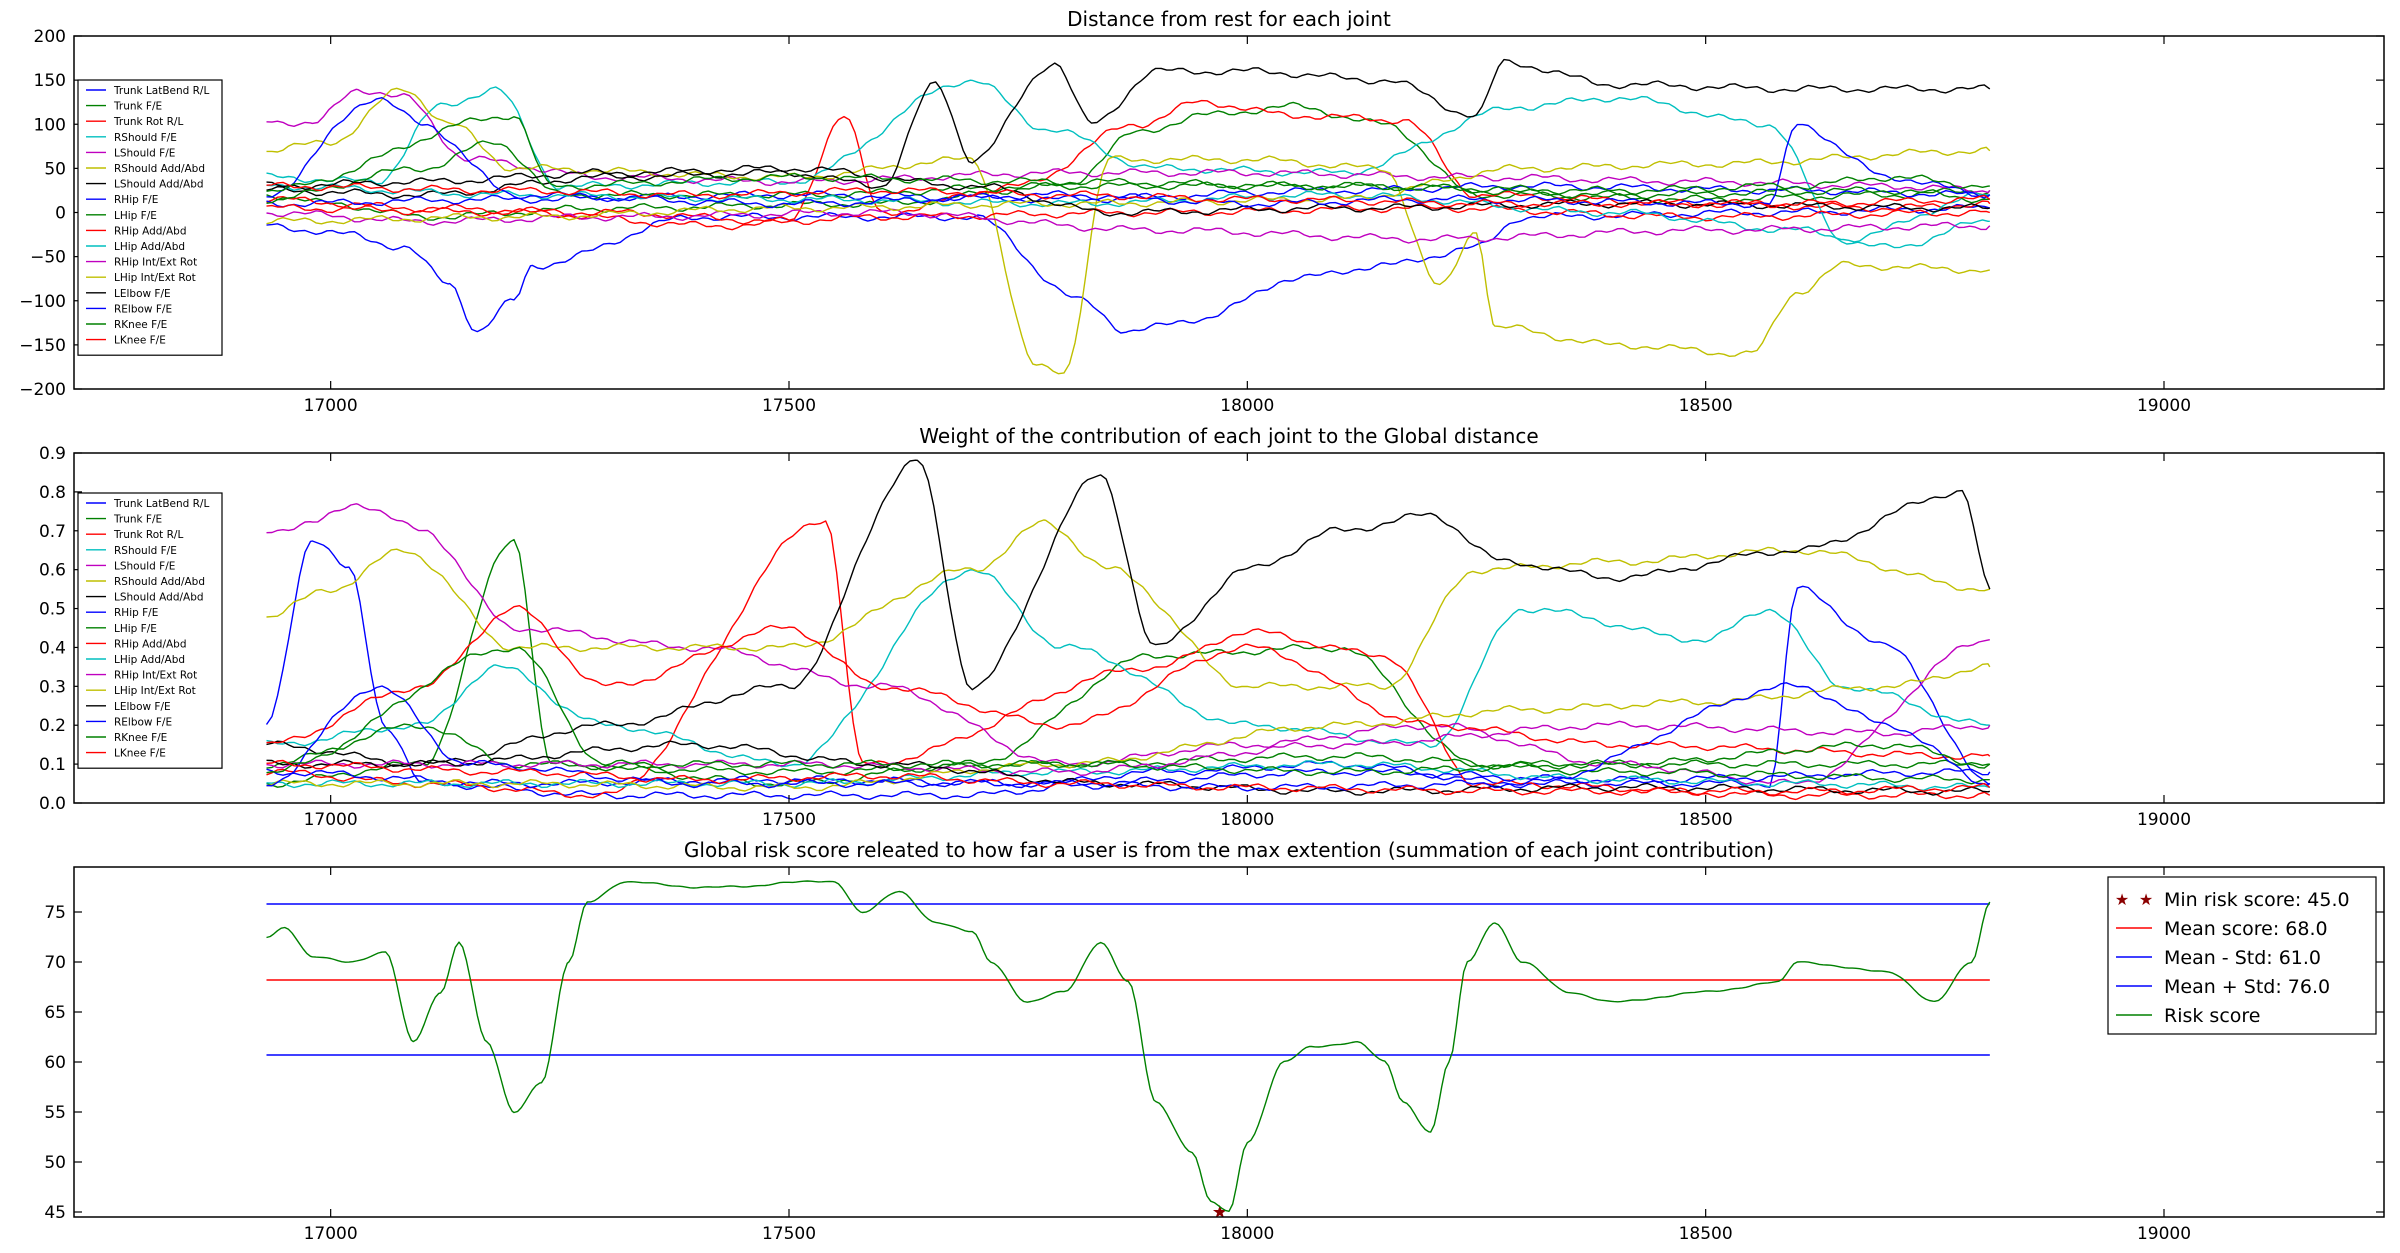 Image resolution: width=2400 pixels, height=1253 pixels. I want to click on y-tick-label: 0, so click(60, 214).